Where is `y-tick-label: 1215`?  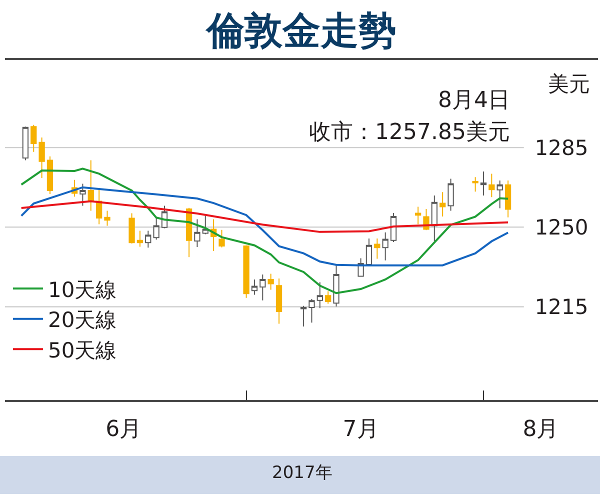
y-tick-label: 1215 is located at coordinates (561, 307).